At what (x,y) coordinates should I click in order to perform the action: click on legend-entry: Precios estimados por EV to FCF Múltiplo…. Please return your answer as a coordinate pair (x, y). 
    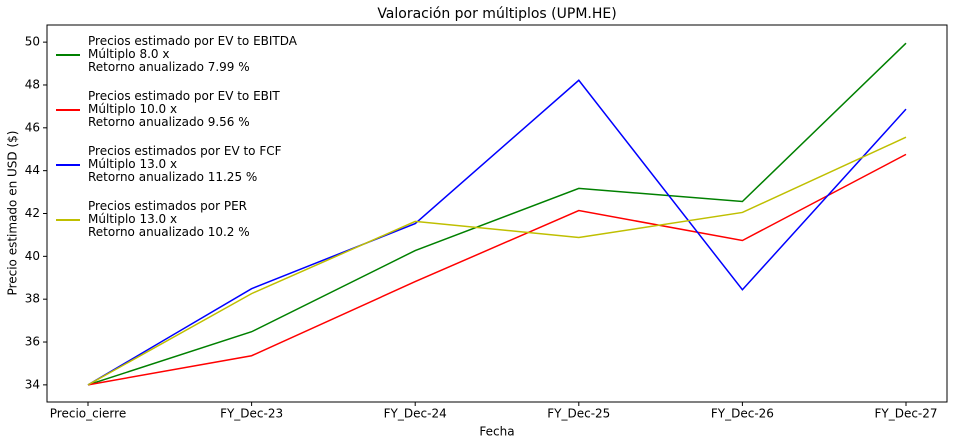
    Looking at the image, I should click on (176, 164).